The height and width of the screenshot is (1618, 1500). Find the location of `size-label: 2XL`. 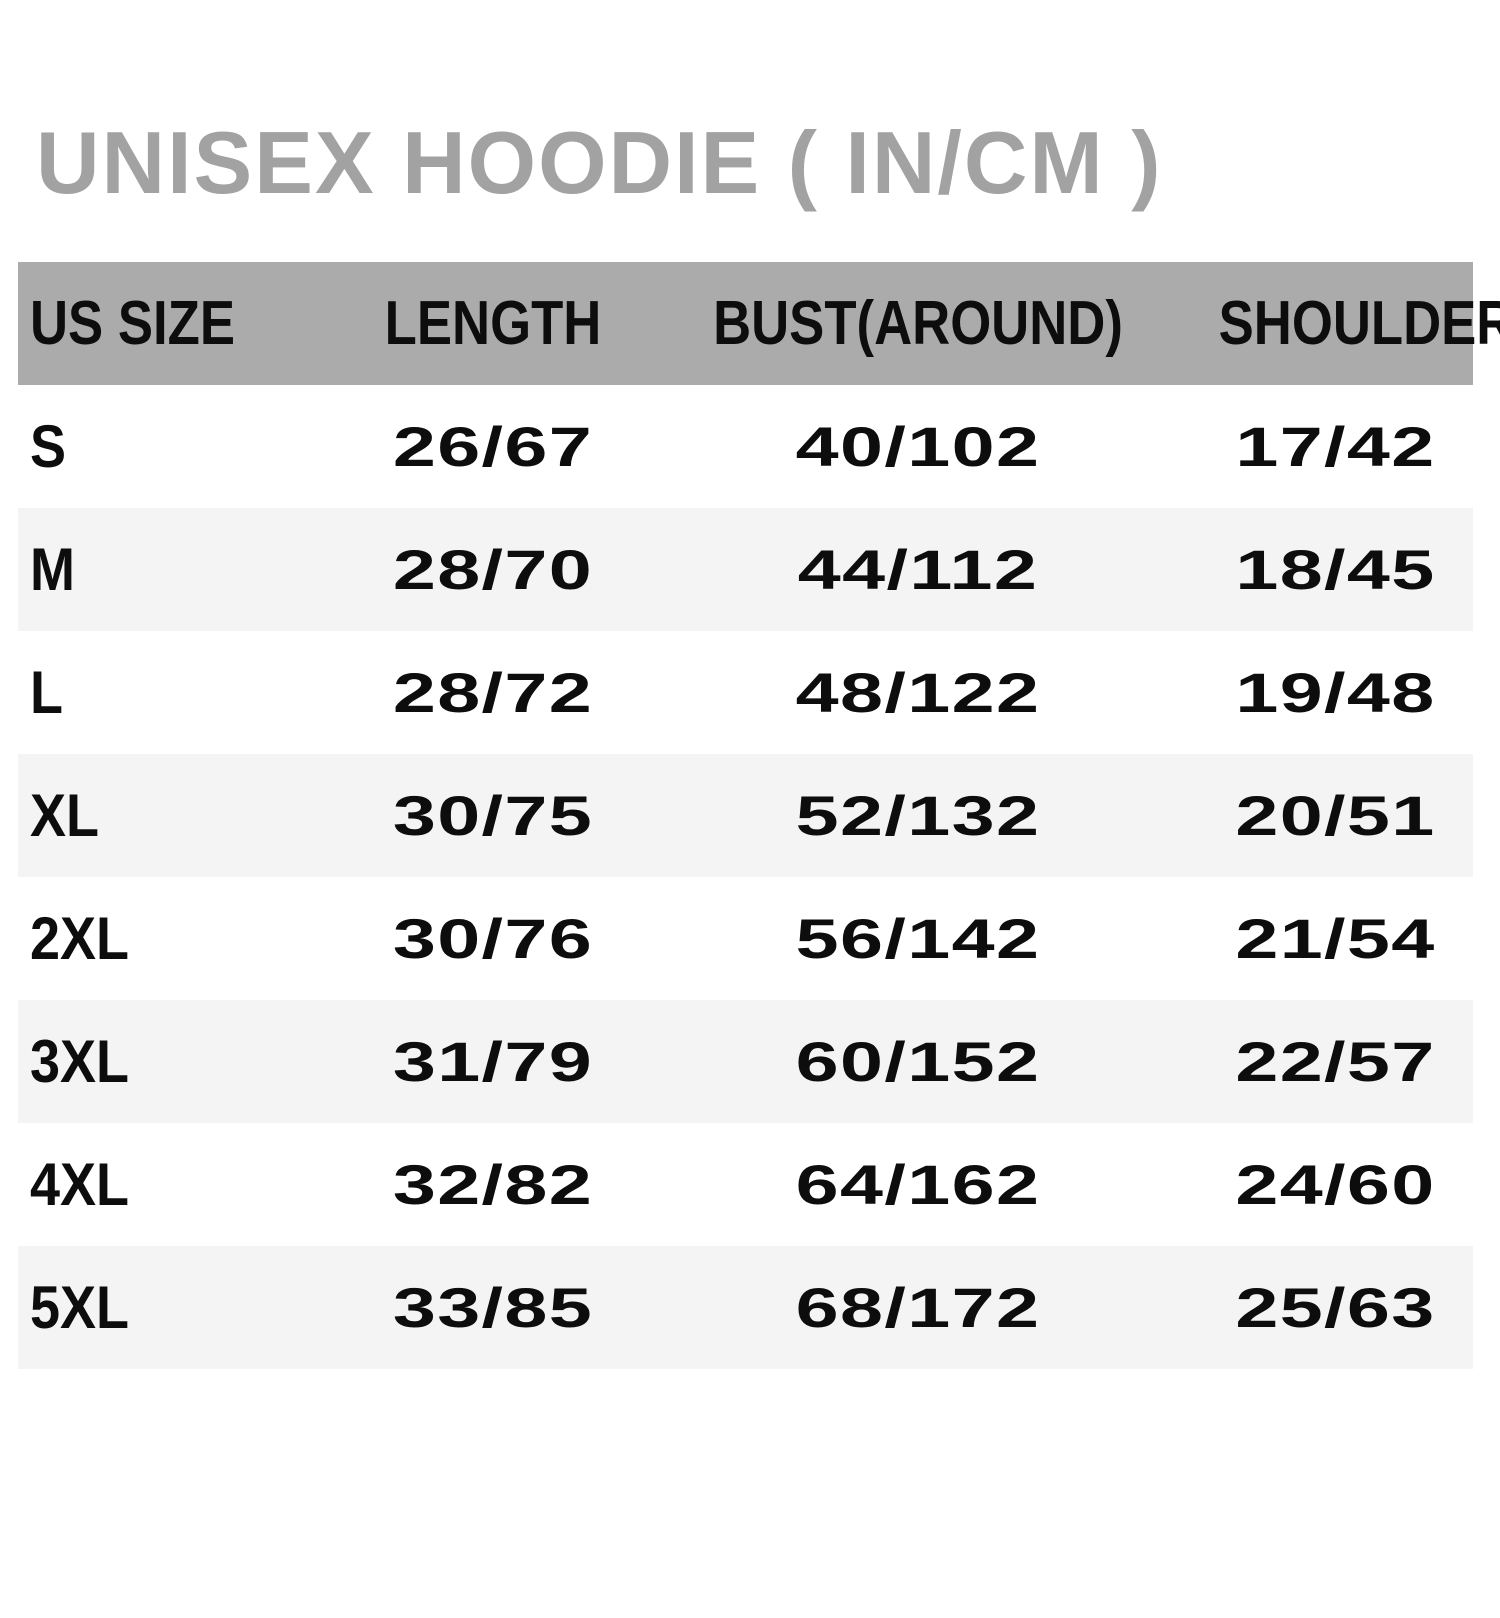

size-label: 2XL is located at coordinates (80, 938).